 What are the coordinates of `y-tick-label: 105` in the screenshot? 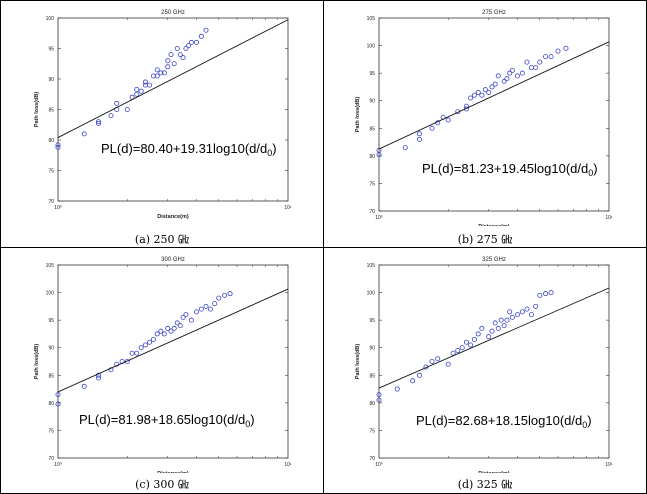 It's located at (371, 19).